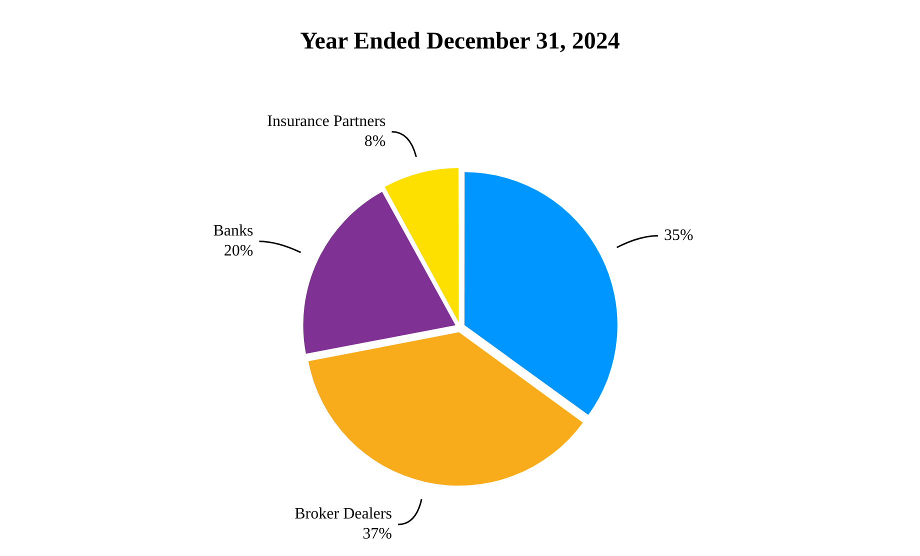 Image resolution: width=920 pixels, height=556 pixels. What do you see at coordinates (239, 251) in the screenshot?
I see `data-label: 20%` at bounding box center [239, 251].